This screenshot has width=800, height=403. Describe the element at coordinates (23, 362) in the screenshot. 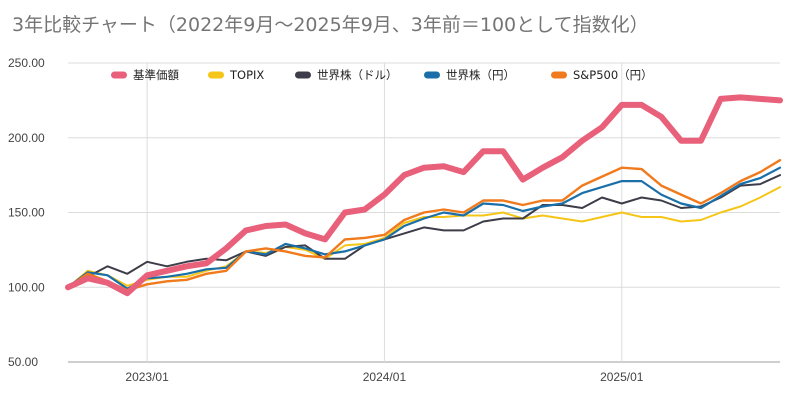

I see `y-tick-label-0: 50.00` at that location.